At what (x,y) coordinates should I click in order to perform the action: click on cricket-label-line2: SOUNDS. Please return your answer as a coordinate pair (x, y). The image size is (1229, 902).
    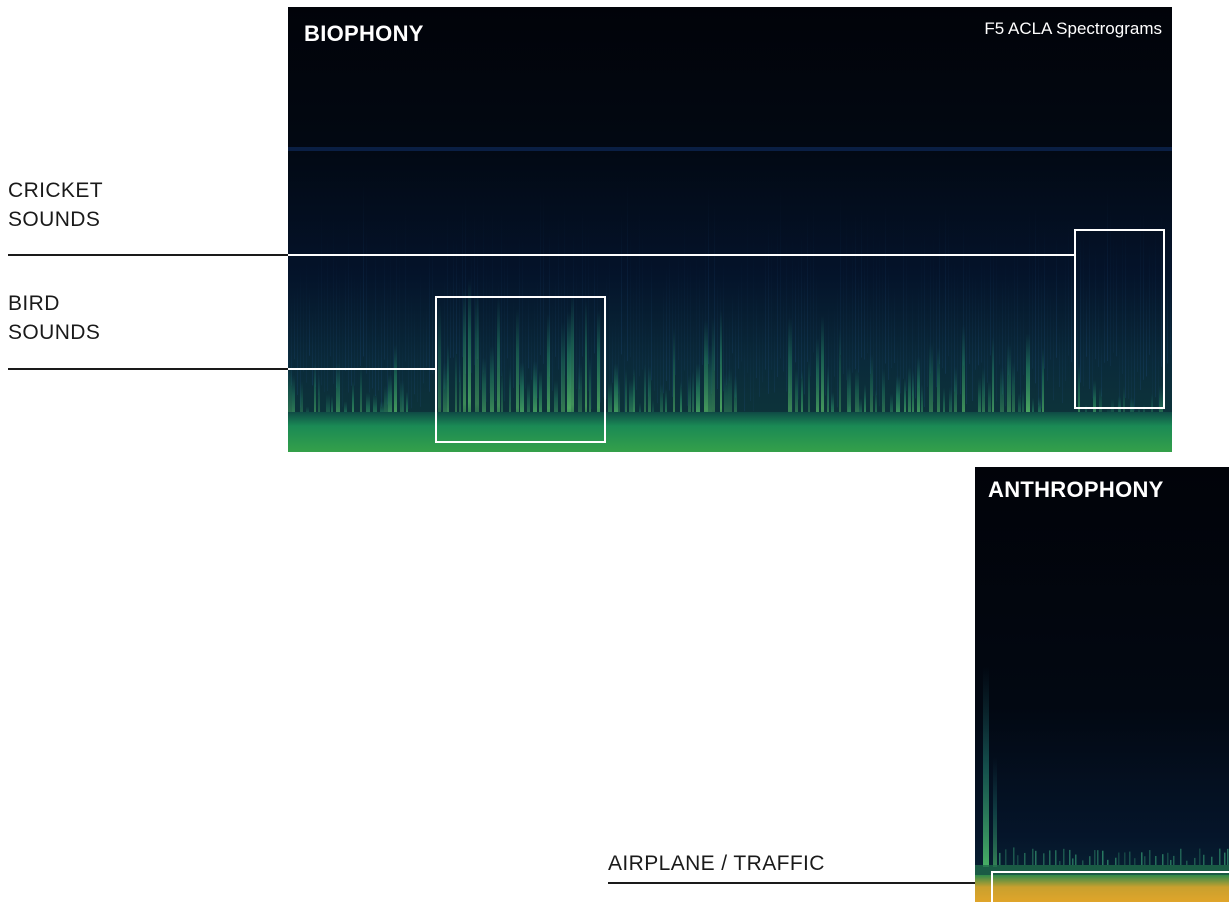
    Looking at the image, I should click on (54, 219).